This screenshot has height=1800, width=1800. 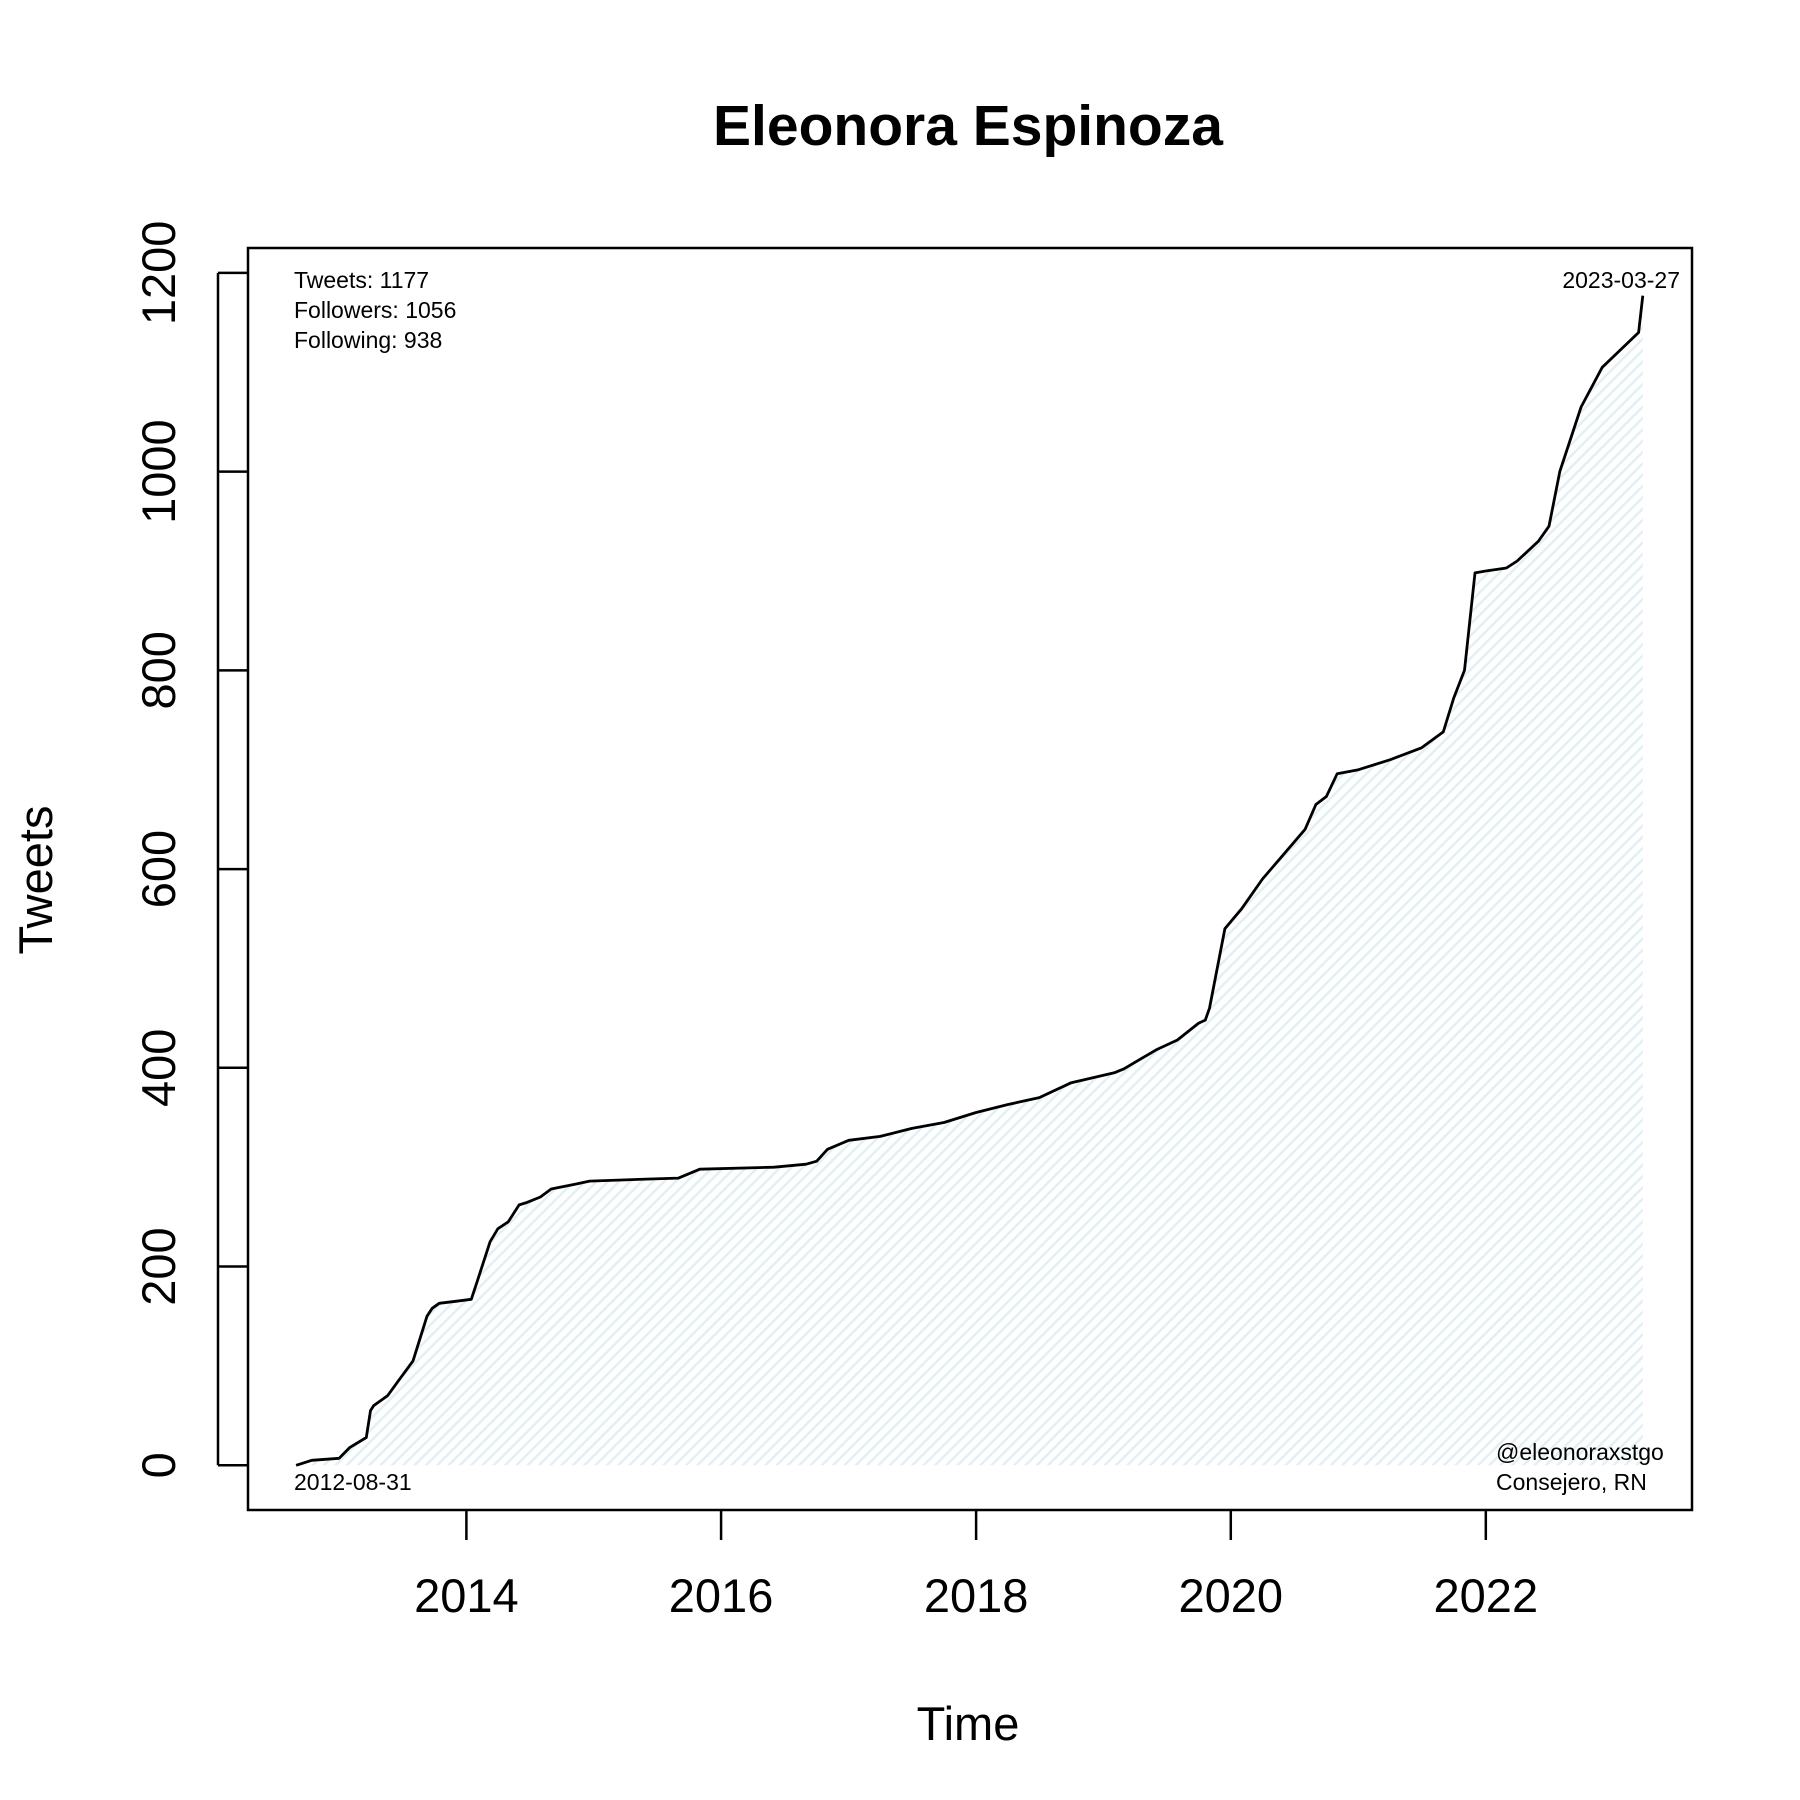 What do you see at coordinates (35, 880) in the screenshot?
I see `y-axis-label: Tweets` at bounding box center [35, 880].